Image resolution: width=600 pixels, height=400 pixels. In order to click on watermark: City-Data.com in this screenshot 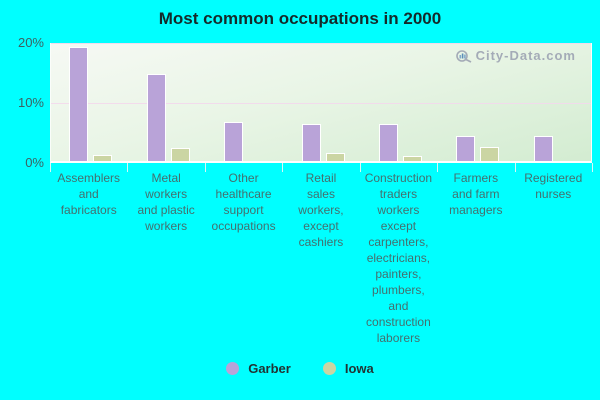, I will do `click(515, 55)`.